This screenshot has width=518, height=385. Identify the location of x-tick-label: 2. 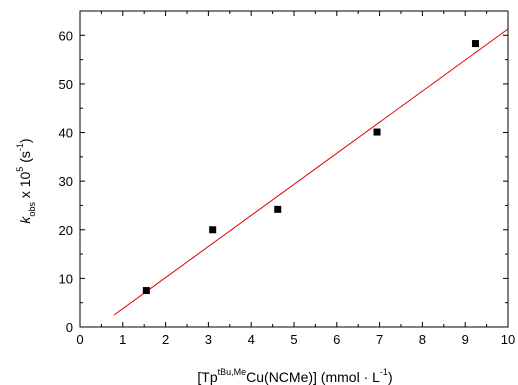
(165, 339).